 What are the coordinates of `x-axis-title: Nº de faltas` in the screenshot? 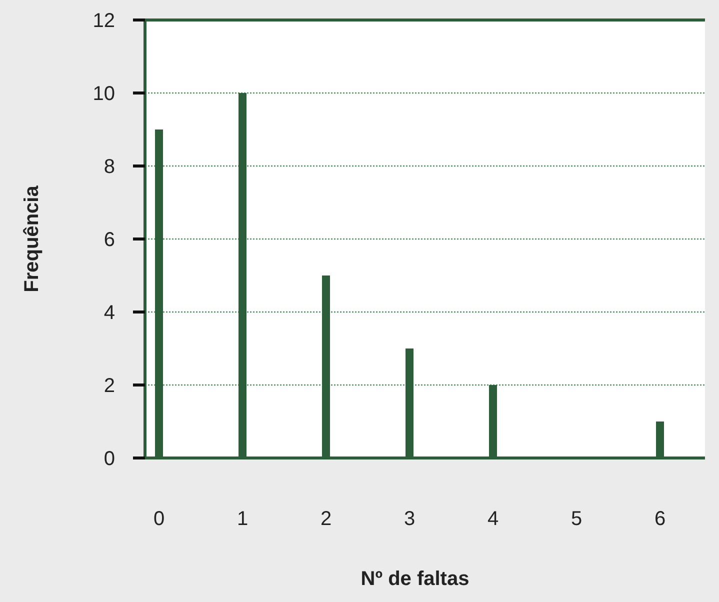 It's located at (415, 579).